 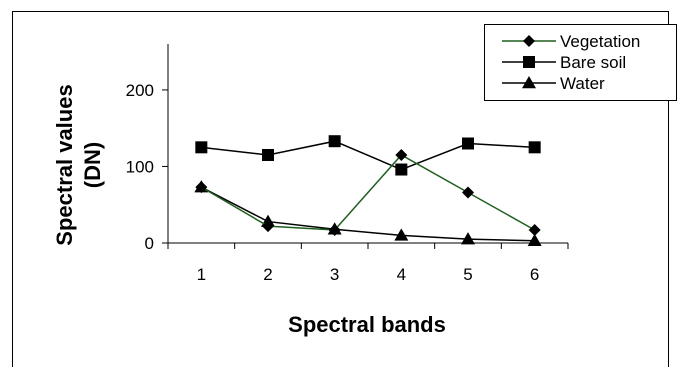 What do you see at coordinates (149, 243) in the screenshot?
I see `y-tick-label: 0` at bounding box center [149, 243].